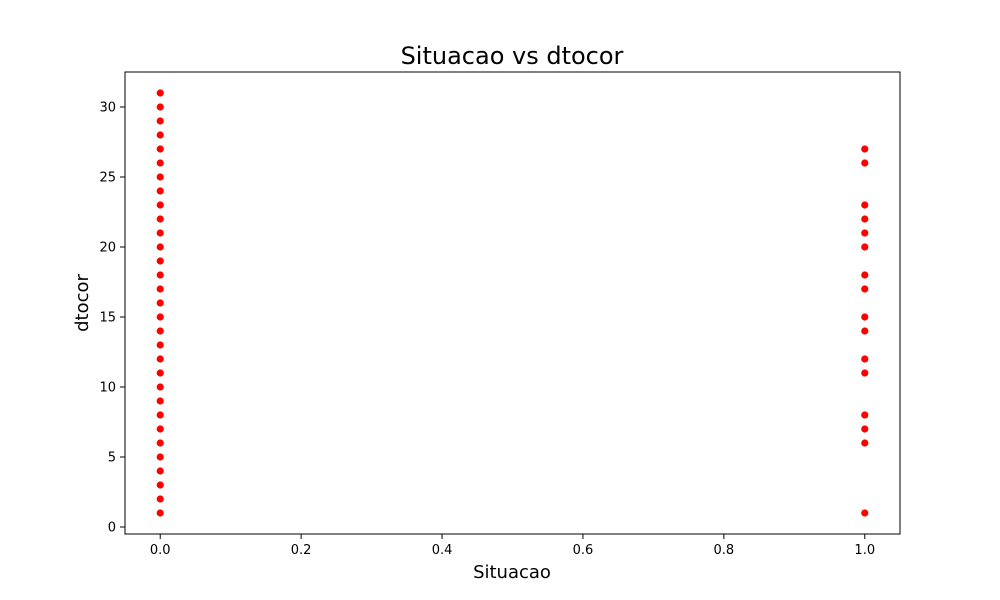  I want to click on x-tick-label: 0.6, so click(583, 550).